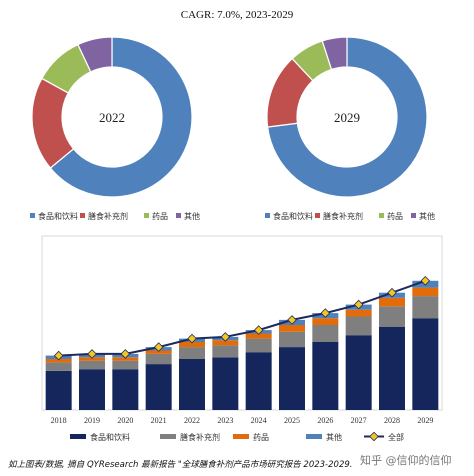 The image size is (474, 476). I want to click on x-tick-label: 2021, so click(159, 420).